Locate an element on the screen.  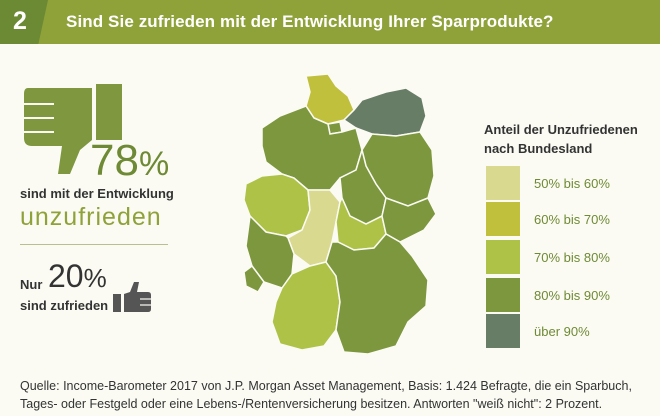
unhappy-unit: % is located at coordinates (154, 164).